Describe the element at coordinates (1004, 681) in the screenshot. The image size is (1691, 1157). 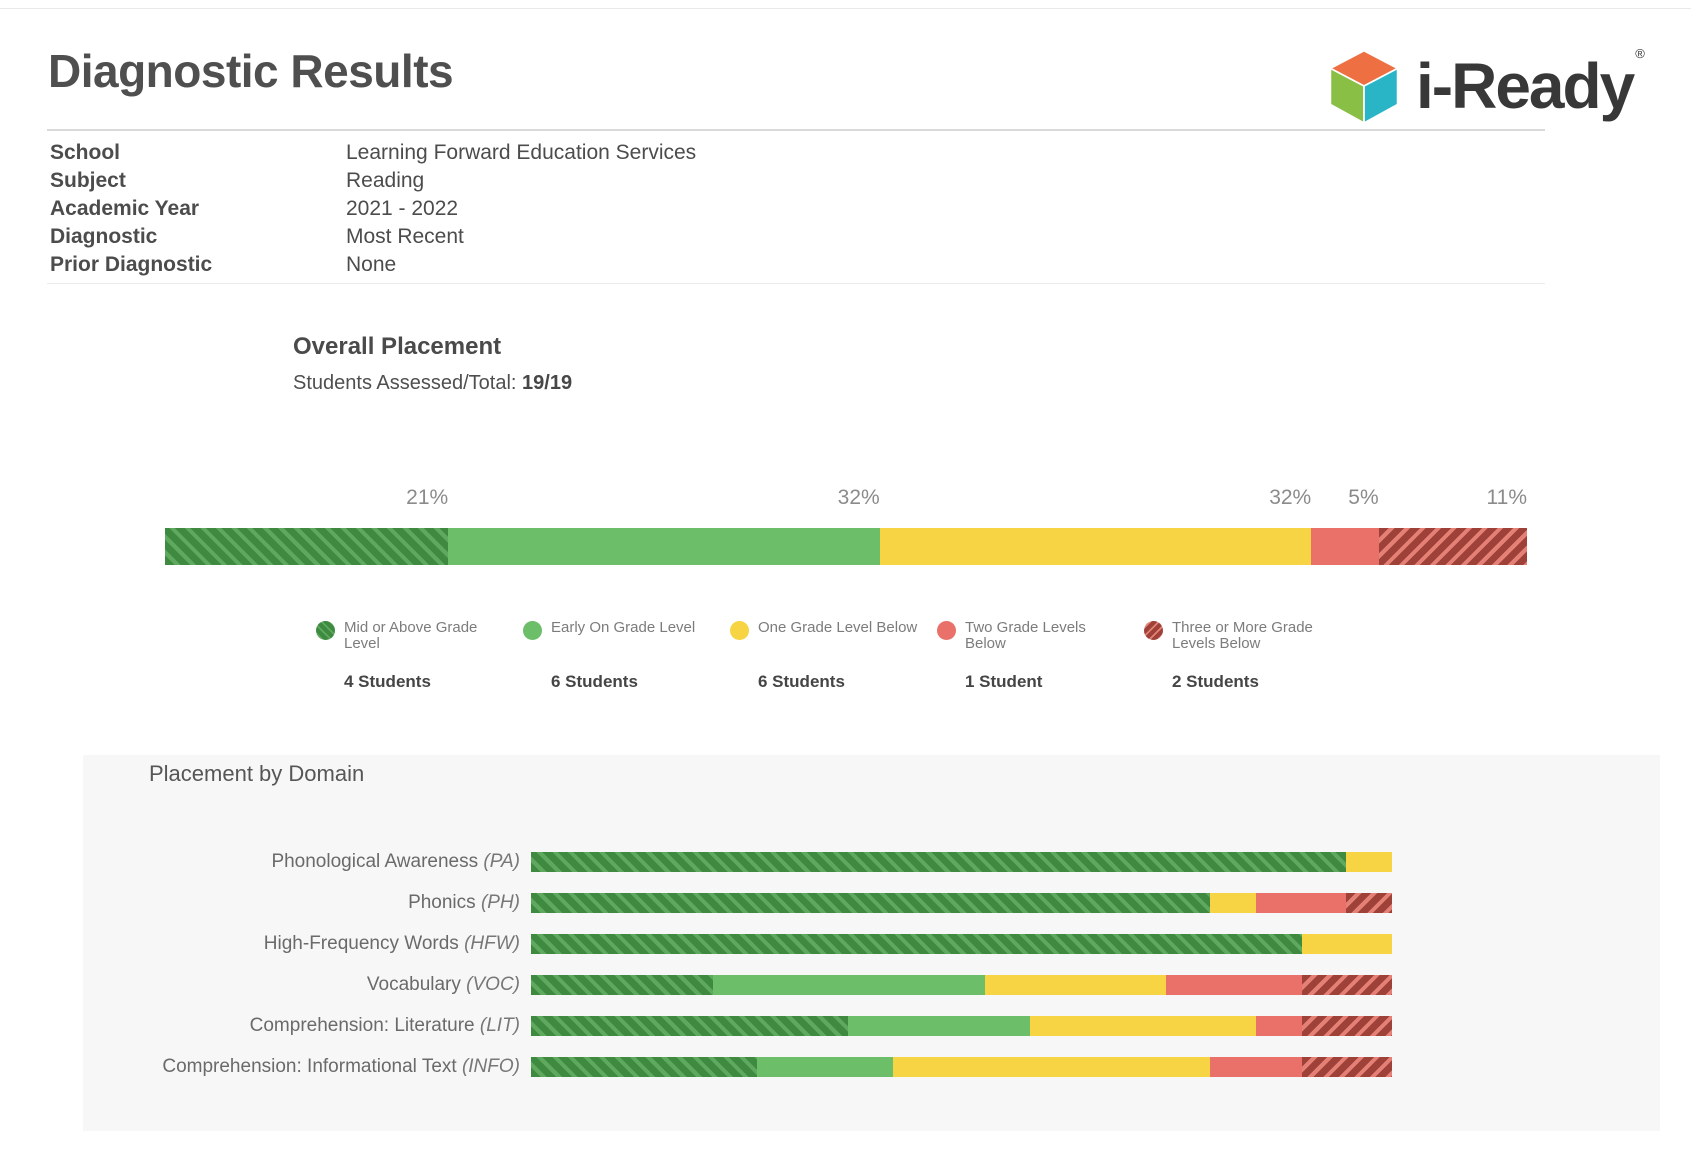
I see `legend-student-count: 1 Student` at that location.